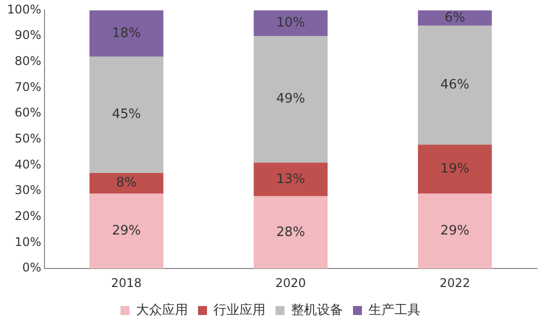 This screenshot has height=327, width=557. I want to click on data-label: 28%, so click(291, 232).